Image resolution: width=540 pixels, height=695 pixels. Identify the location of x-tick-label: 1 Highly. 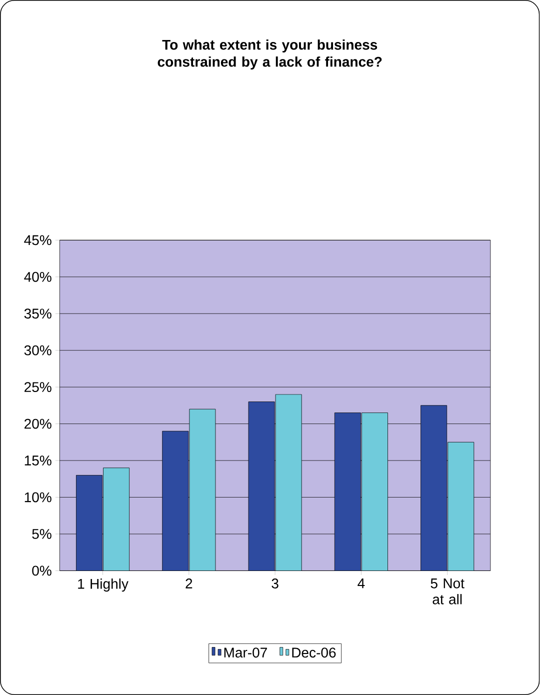
(103, 585).